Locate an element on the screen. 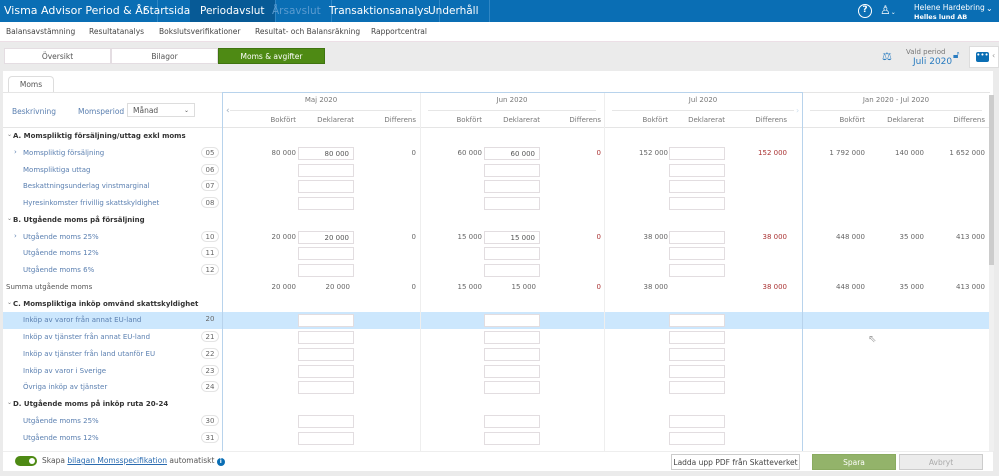 The width and height of the screenshot is (999, 476). column-header-differens: Differens is located at coordinates (585, 120).